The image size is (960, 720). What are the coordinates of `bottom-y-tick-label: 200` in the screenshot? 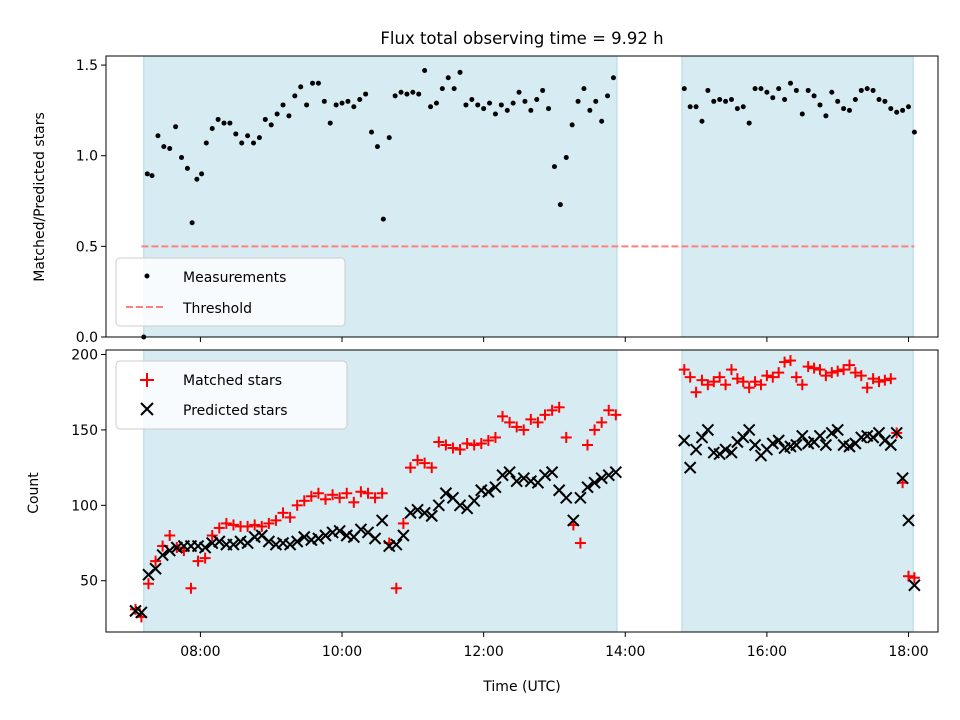 It's located at (84, 356).